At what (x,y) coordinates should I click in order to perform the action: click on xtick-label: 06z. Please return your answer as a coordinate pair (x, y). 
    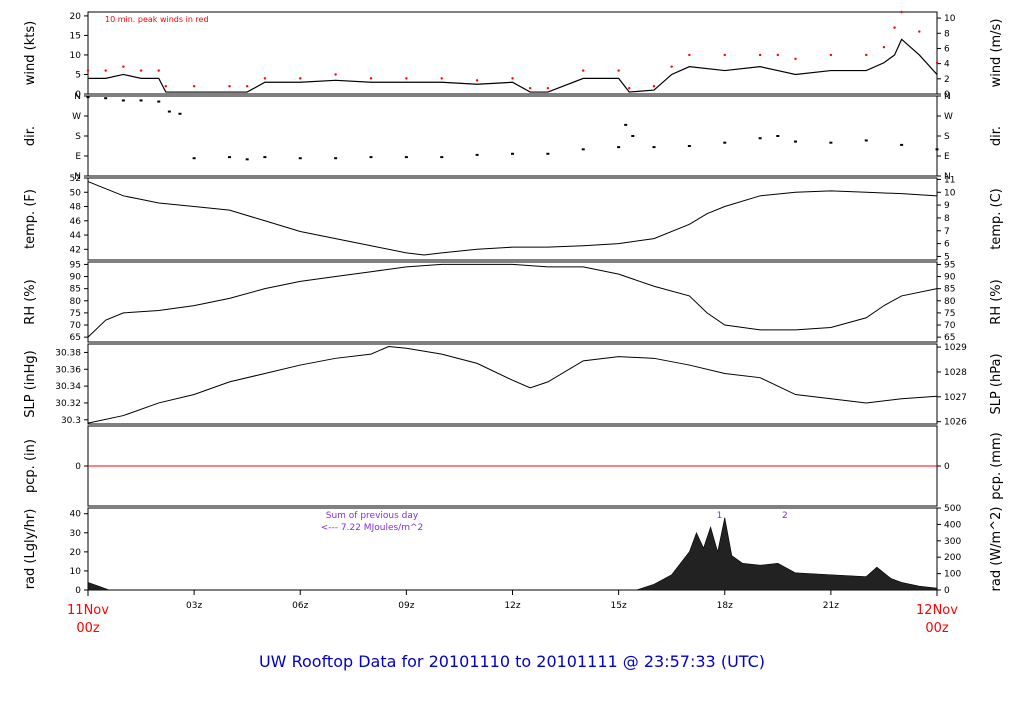
    Looking at the image, I should click on (300, 606).